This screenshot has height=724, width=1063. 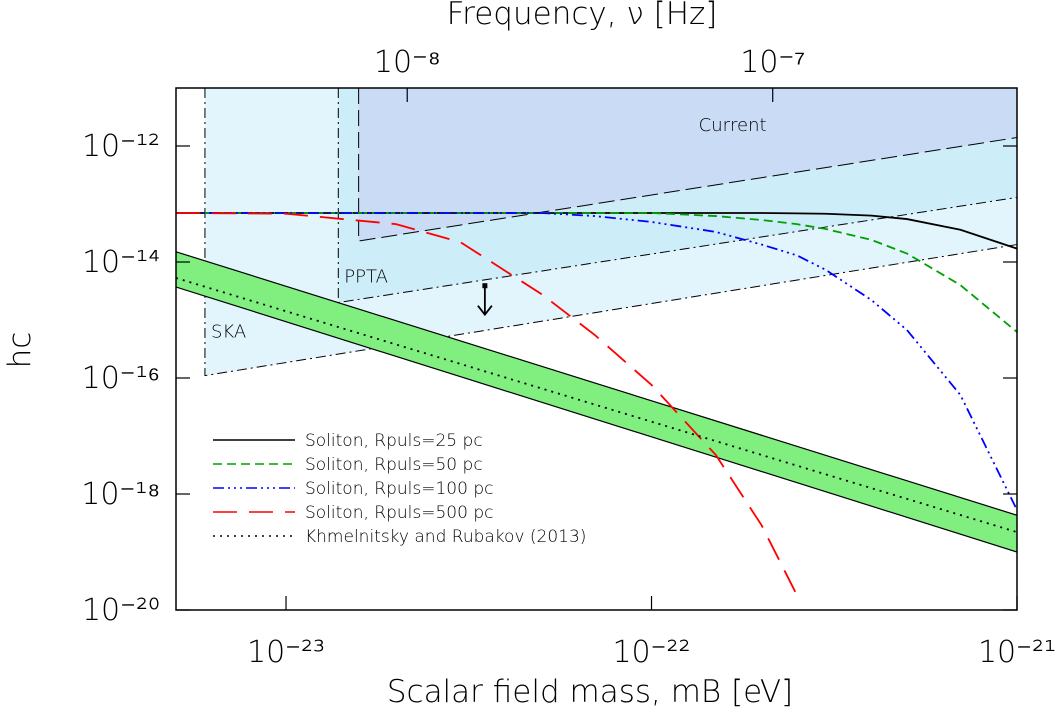 I want to click on region-label: Current, so click(x=733, y=125).